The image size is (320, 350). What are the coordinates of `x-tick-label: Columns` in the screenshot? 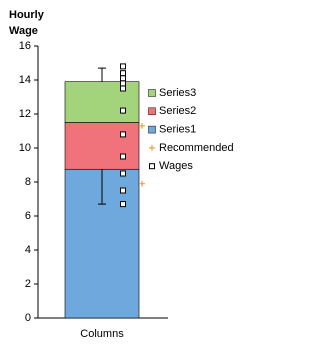 It's located at (102, 334).